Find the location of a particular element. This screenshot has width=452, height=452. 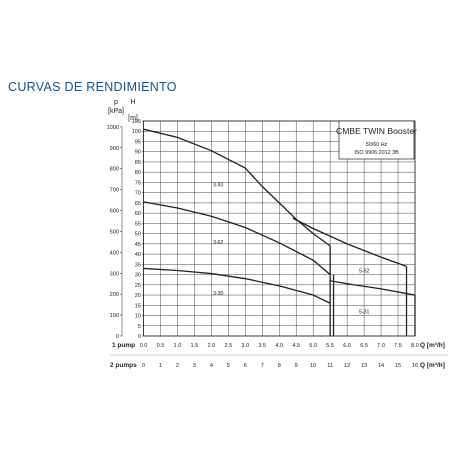

p-axis-ticks: 0 100 200 300 400 500 600 700 800 900 1000 is located at coordinates (115, 232).